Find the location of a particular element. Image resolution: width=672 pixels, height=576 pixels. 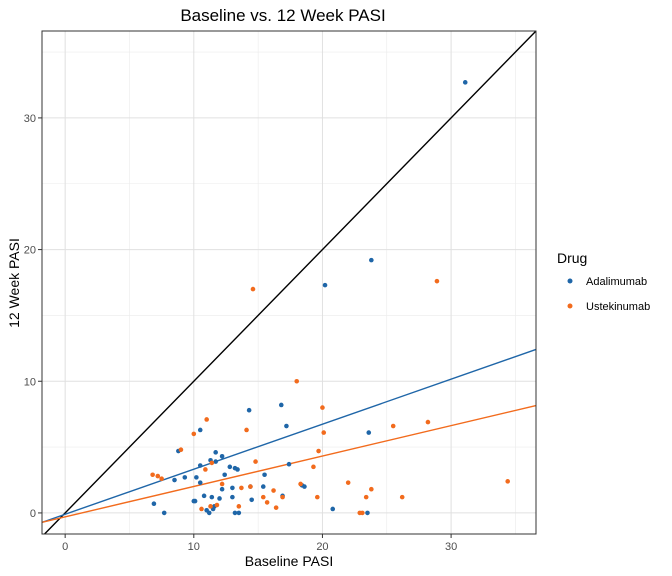

y-axis-title: 12 Week PASI is located at coordinates (14, 283).